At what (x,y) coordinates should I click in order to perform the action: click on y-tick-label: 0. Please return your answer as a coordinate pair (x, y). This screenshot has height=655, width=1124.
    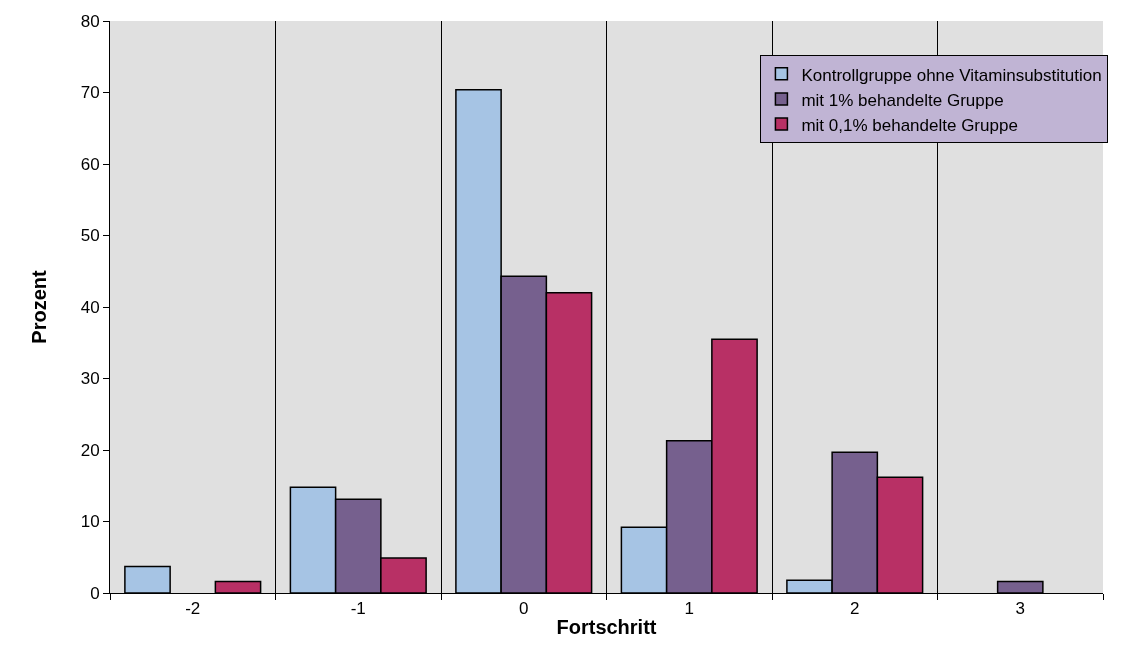
    Looking at the image, I should click on (95, 593).